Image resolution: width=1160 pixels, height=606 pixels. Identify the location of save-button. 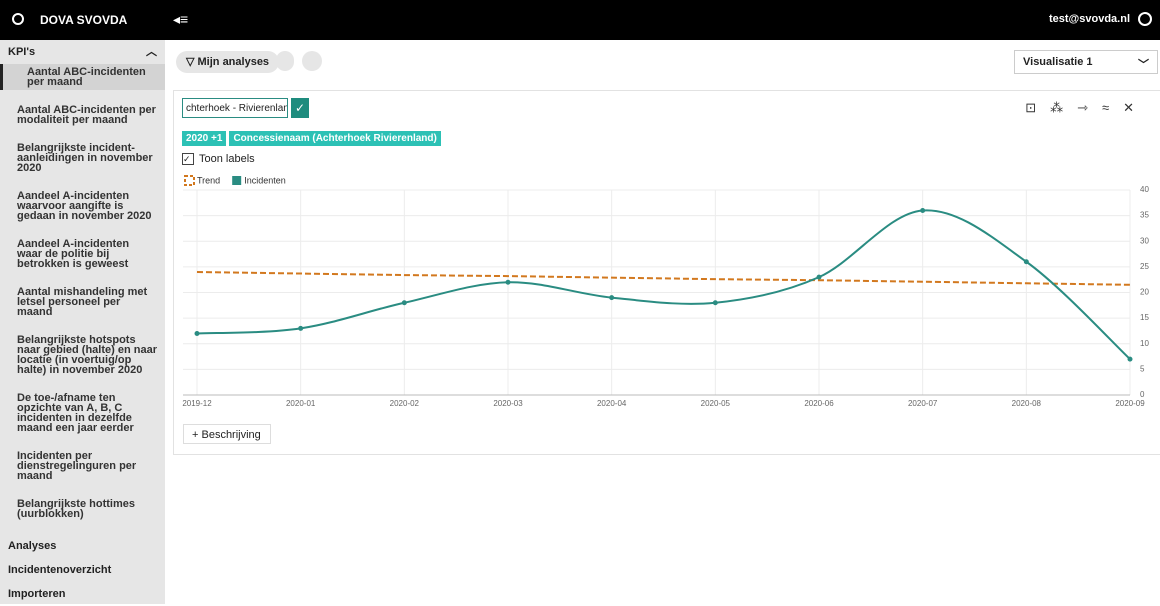
(285, 61).